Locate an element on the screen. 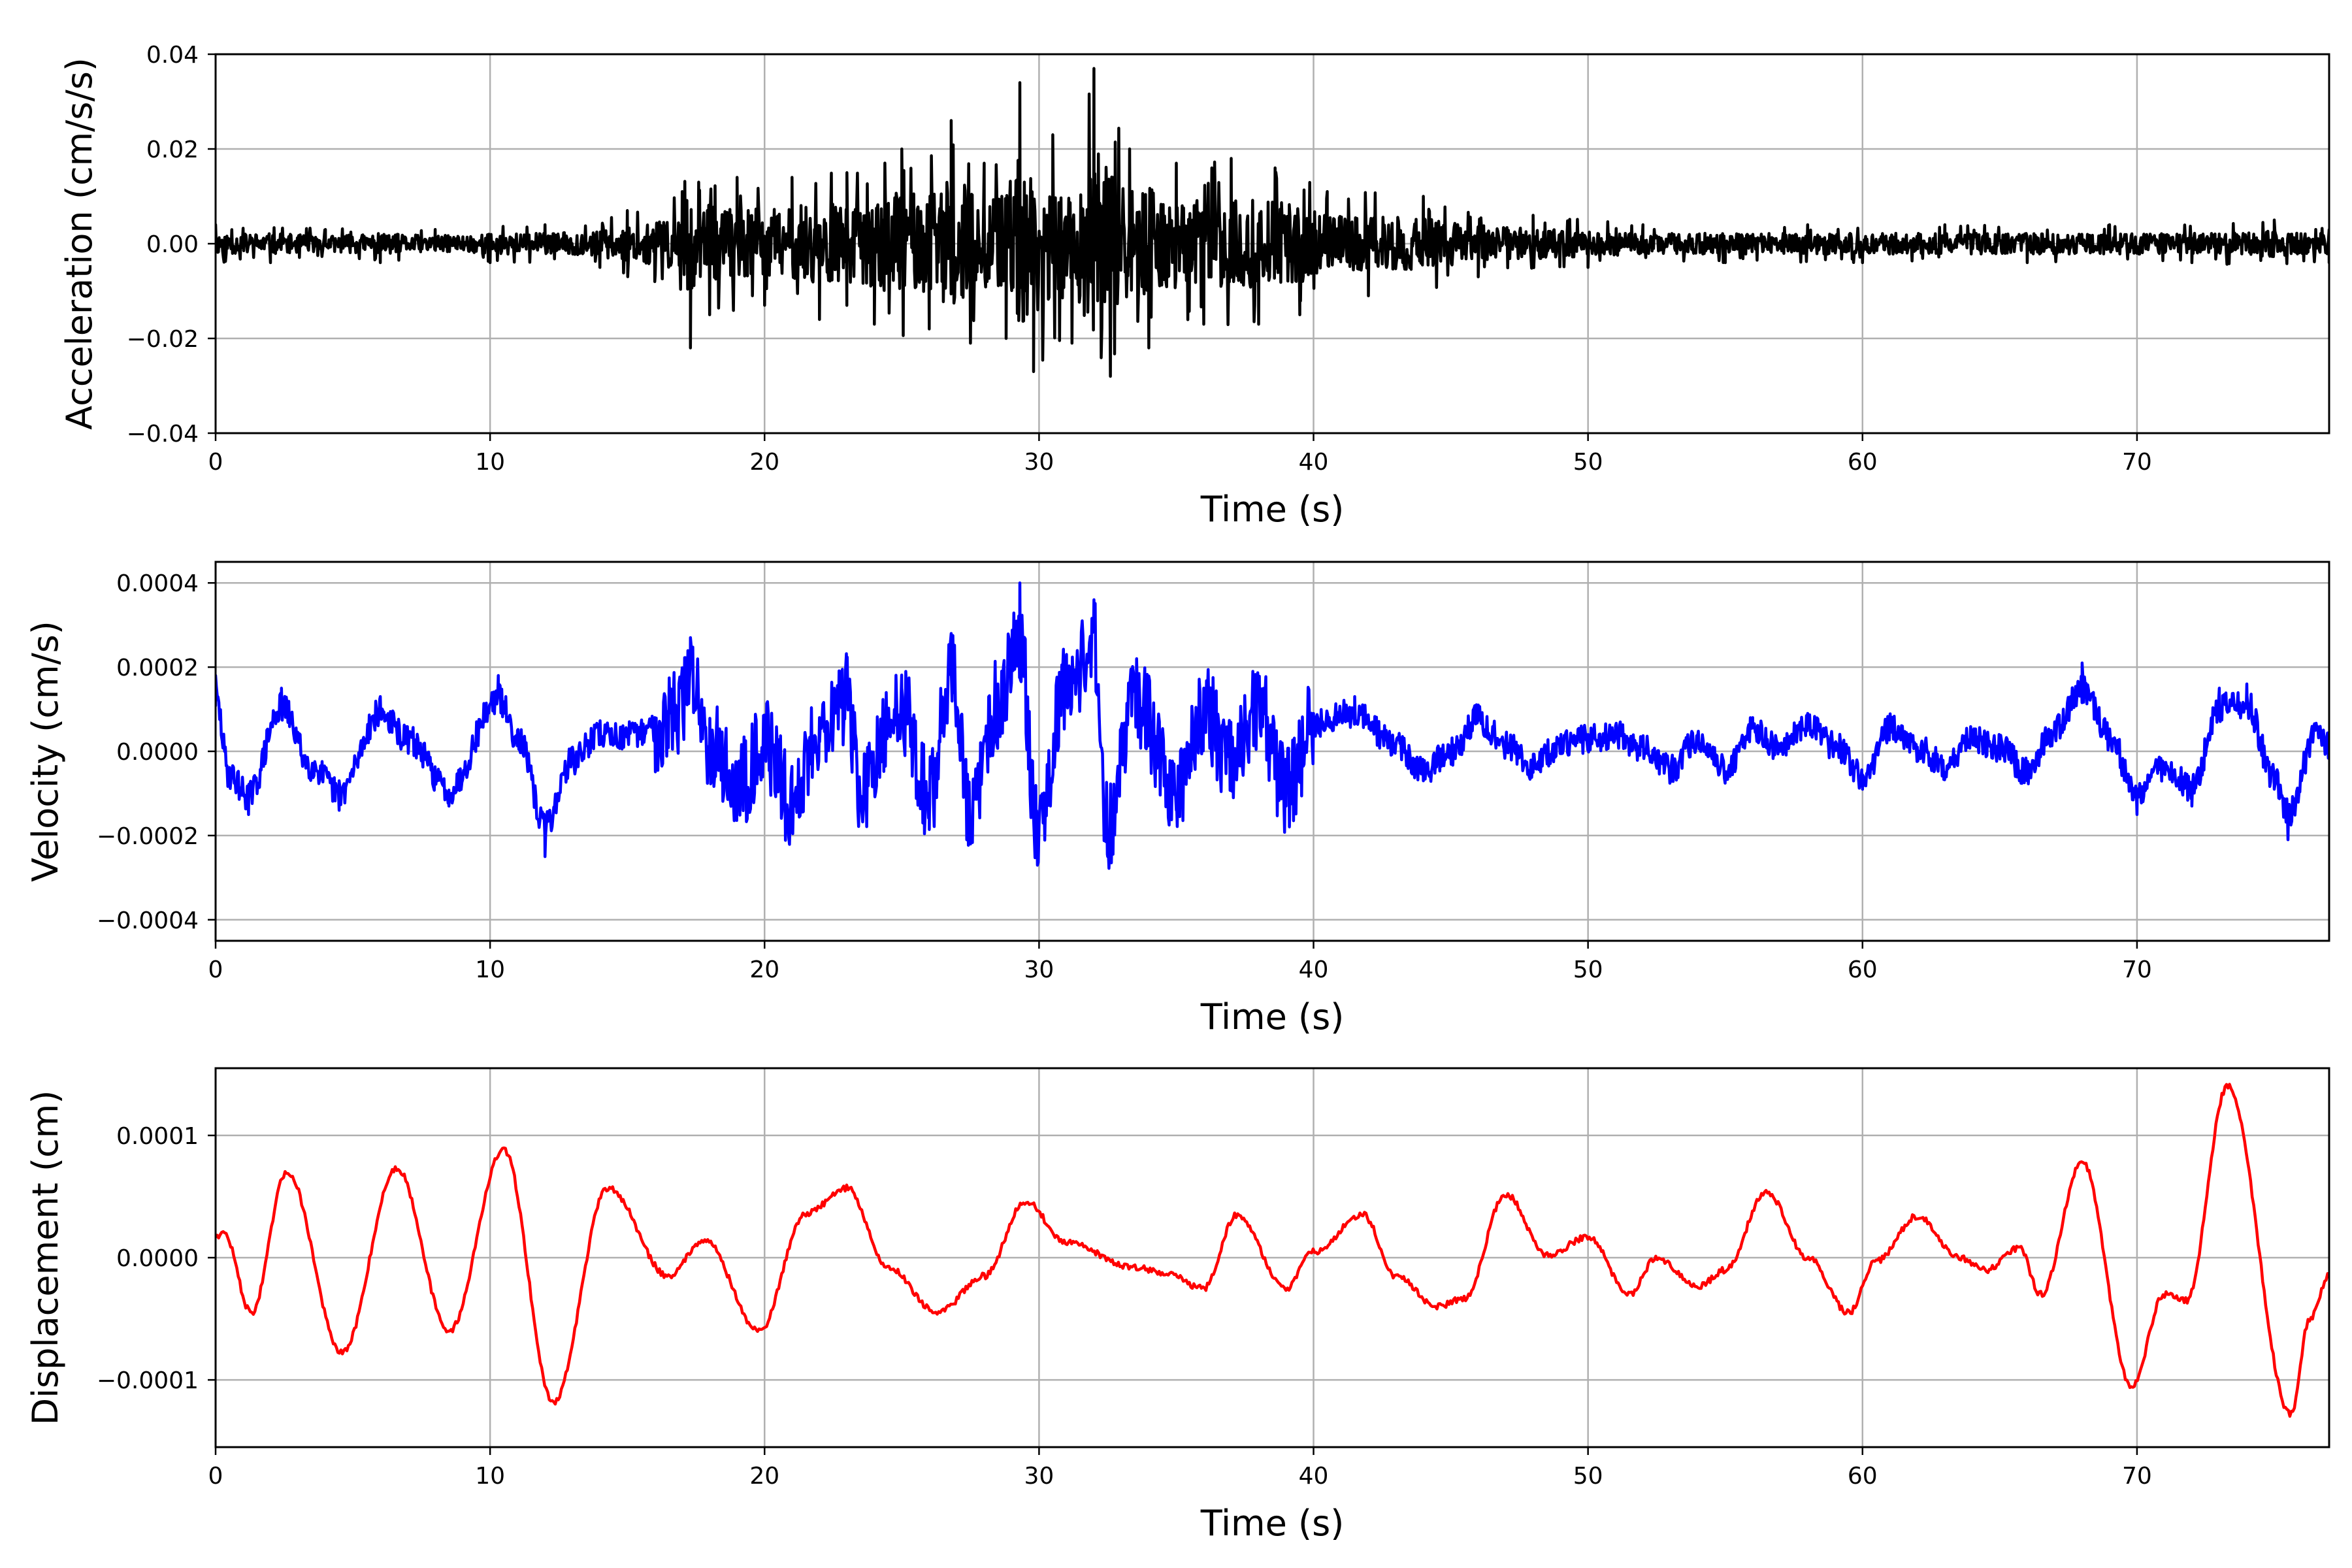 Image resolution: width=2352 pixels, height=1568 pixels. acceleration-x-tick-label: 20 is located at coordinates (764, 462).